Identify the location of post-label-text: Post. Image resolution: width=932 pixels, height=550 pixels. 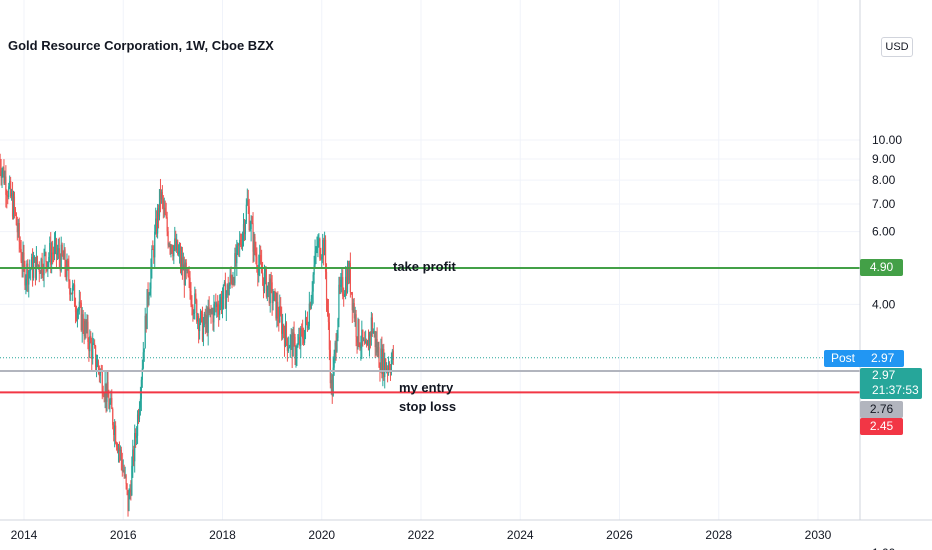
(843, 358).